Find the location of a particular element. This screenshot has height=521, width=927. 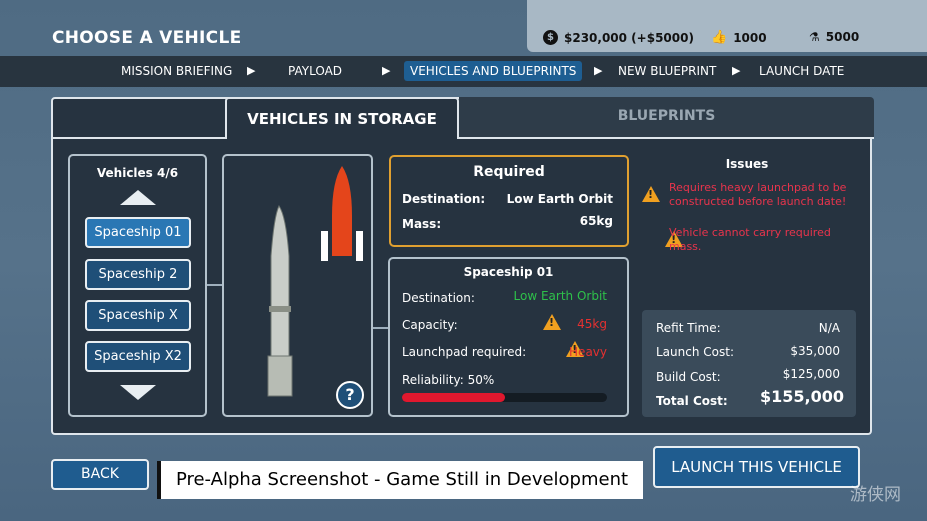

science-value: 5000 is located at coordinates (842, 37).